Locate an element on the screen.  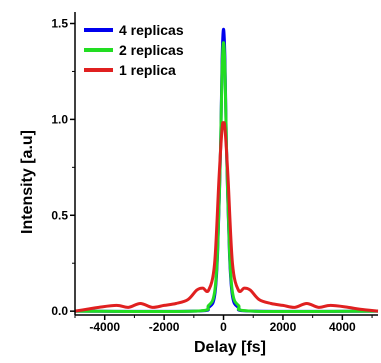
x-tick-label: 2000 is located at coordinates (283, 327).